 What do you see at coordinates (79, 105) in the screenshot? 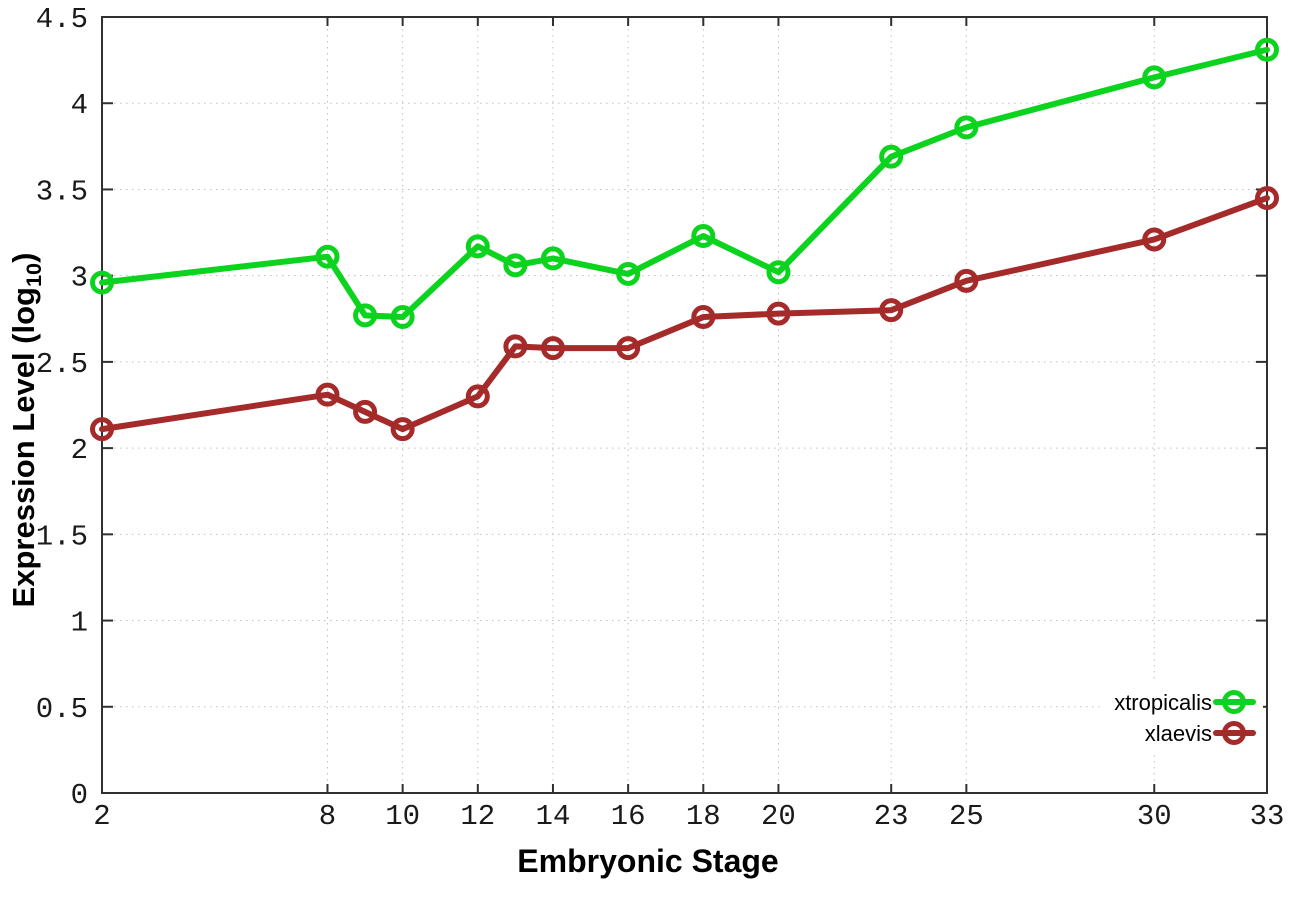
I see `y-tick-label: 4` at bounding box center [79, 105].